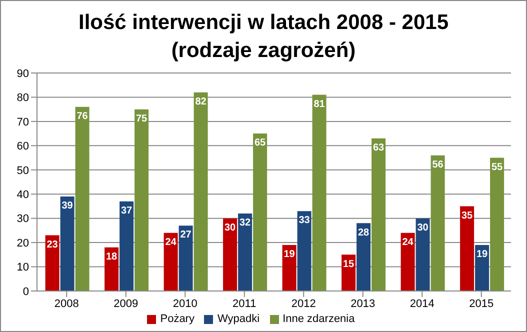 Image resolution: width=527 pixels, height=332 pixels. What do you see at coordinates (320, 104) in the screenshot?
I see `data-label: 81` at bounding box center [320, 104].